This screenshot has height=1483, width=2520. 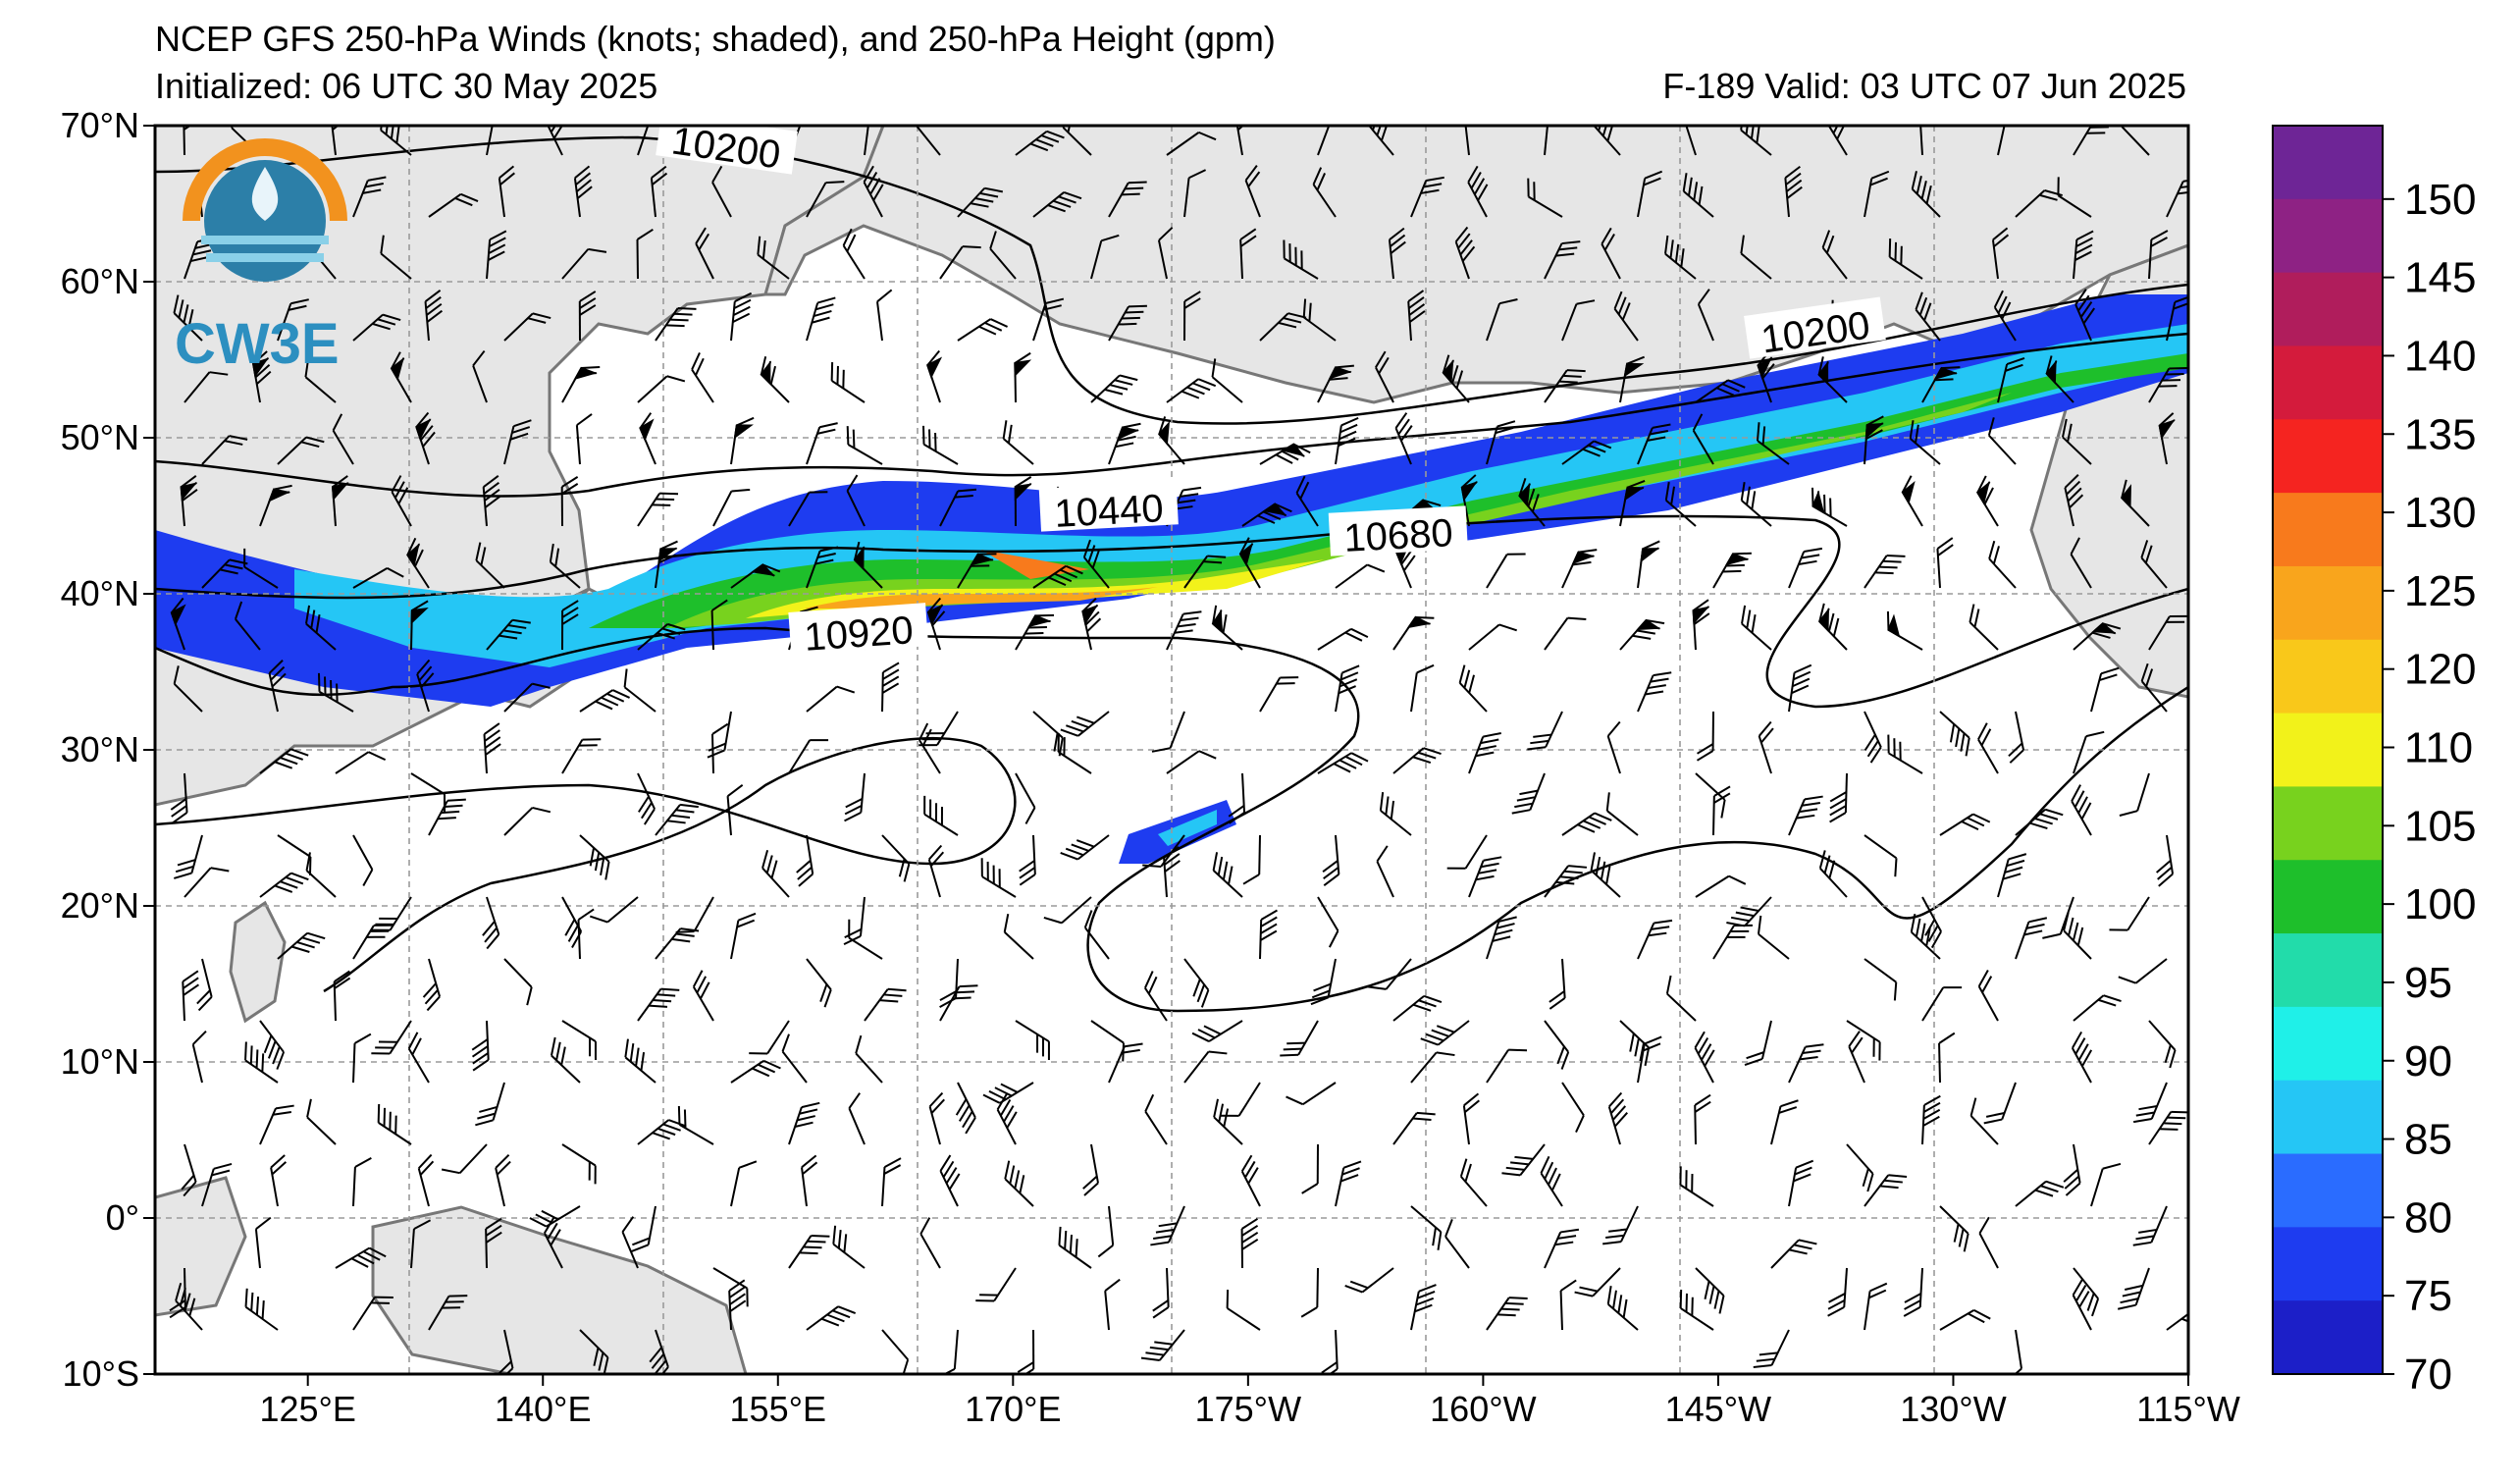 What do you see at coordinates (543, 1409) in the screenshot?
I see `lon-label: 140°E` at bounding box center [543, 1409].